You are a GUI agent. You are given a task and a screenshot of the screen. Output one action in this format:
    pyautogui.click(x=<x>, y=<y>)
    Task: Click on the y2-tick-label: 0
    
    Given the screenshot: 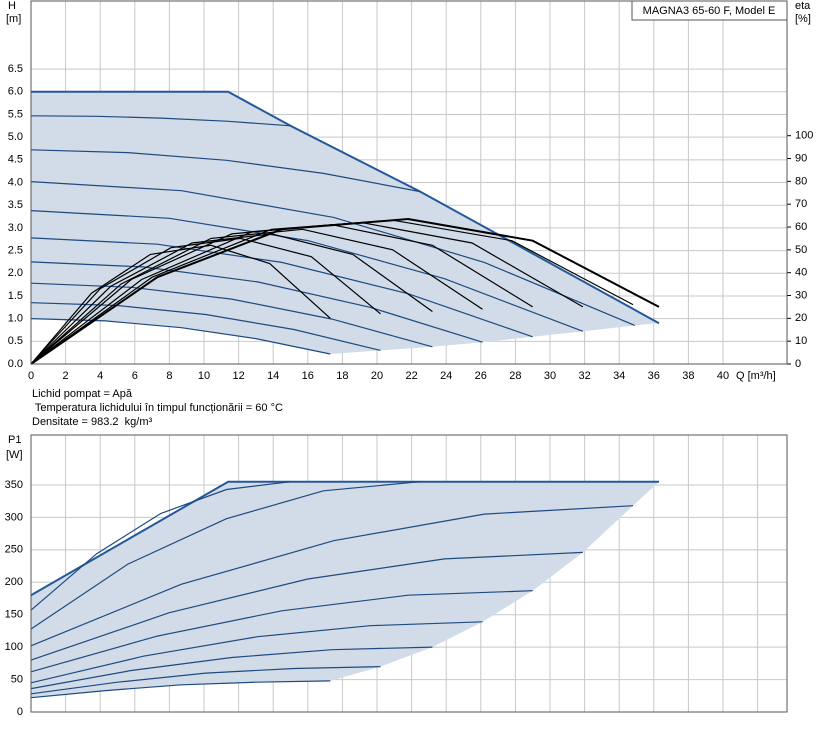 What is the action you would take?
    pyautogui.click(x=798, y=364)
    